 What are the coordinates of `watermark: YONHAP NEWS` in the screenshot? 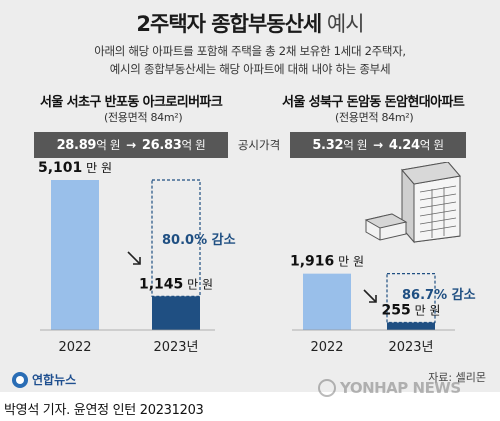 It's located at (389, 388).